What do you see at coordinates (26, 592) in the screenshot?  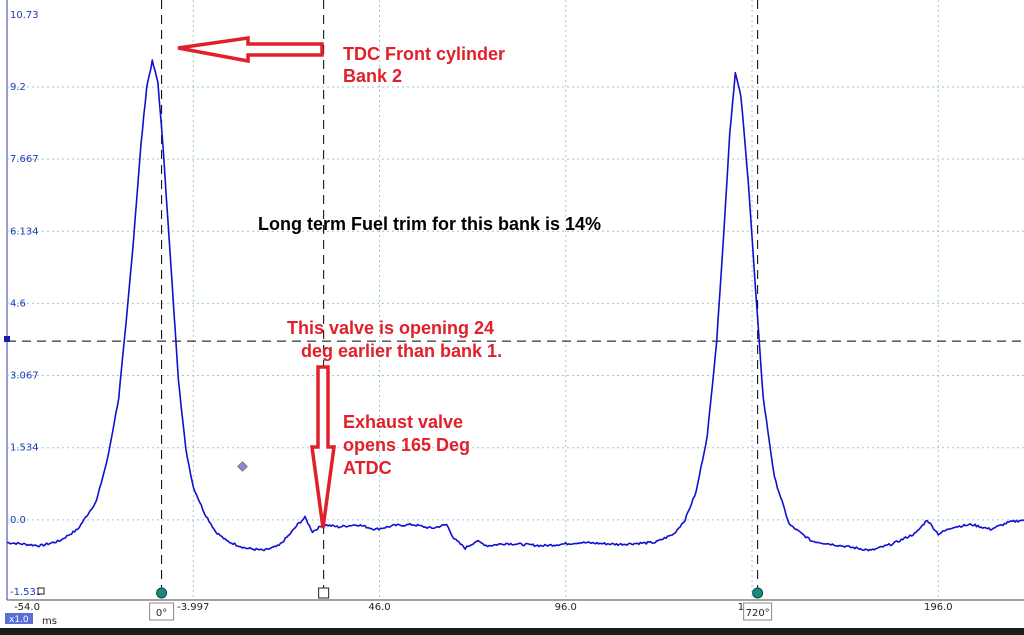 I see `y-tick-label: -1.533` at bounding box center [26, 592].